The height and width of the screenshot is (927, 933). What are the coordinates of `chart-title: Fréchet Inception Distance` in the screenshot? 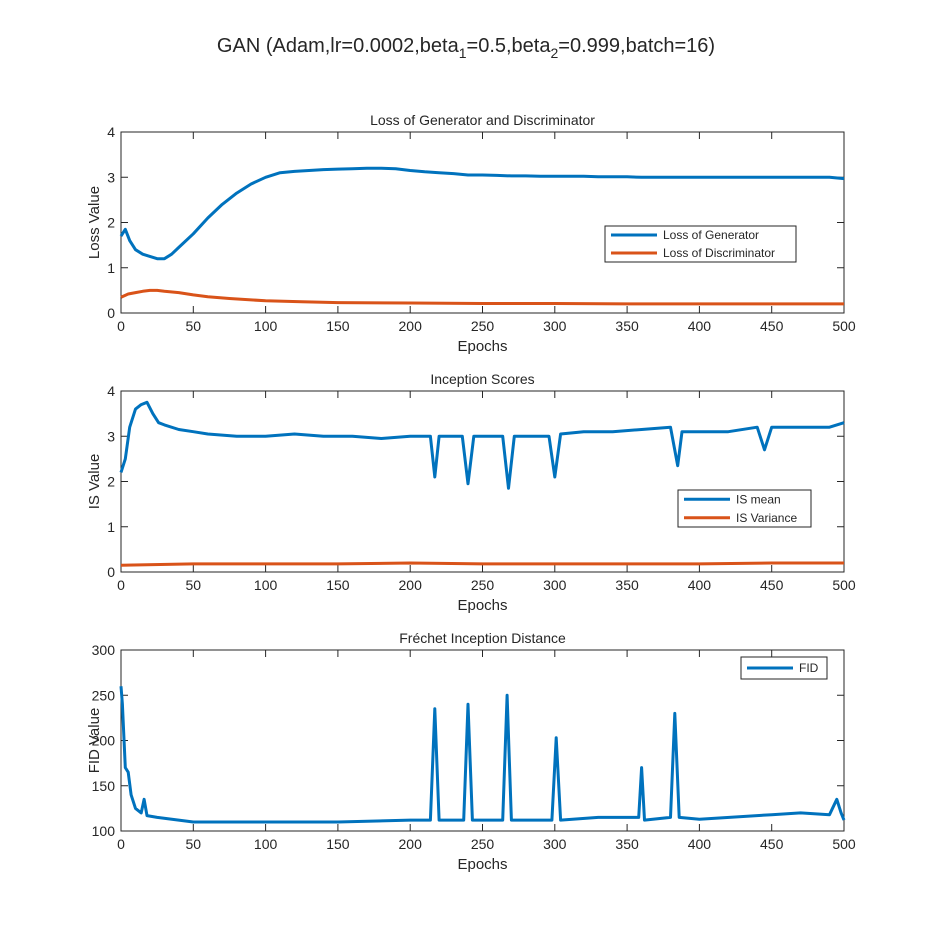 It's located at (482, 638).